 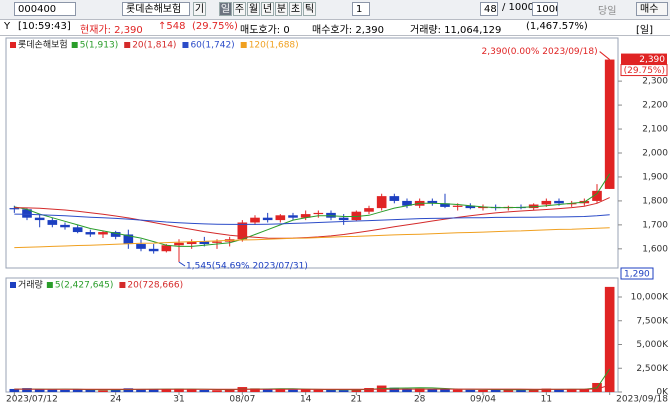 What do you see at coordinates (655, 154) in the screenshot?
I see `y-tick-label: 2,000` at bounding box center [655, 154].